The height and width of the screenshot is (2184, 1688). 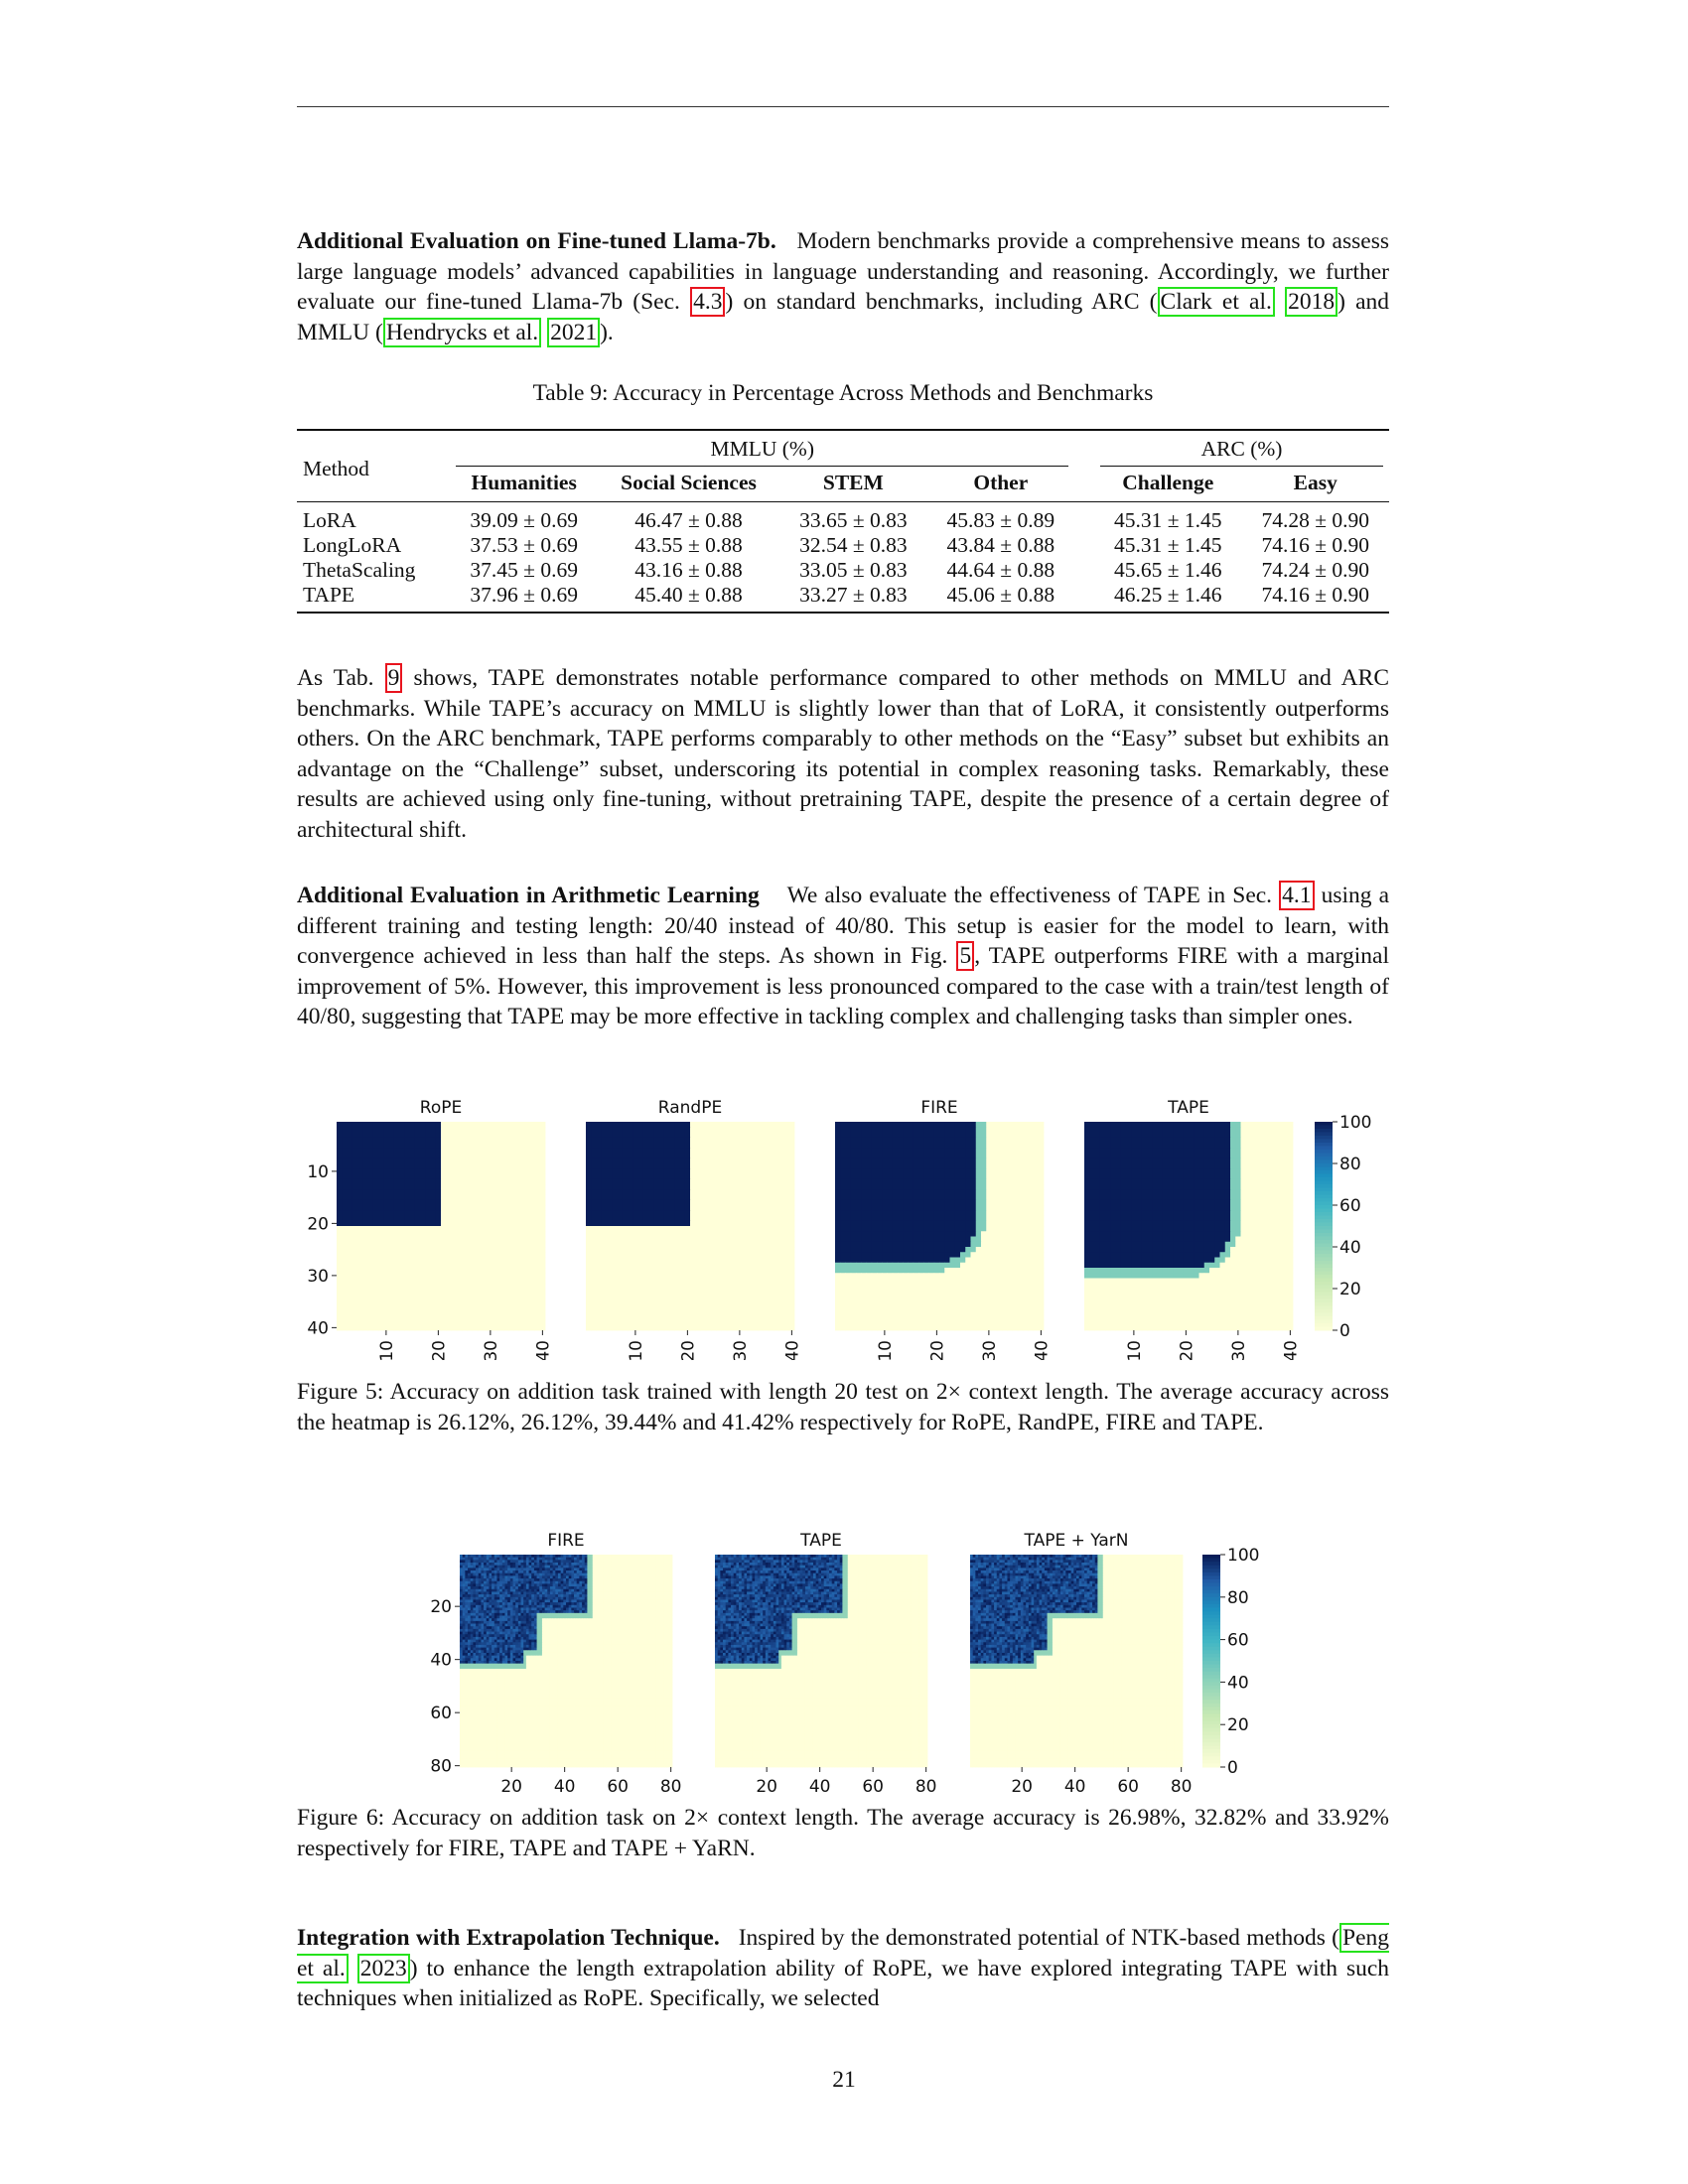 What do you see at coordinates (965, 956) in the screenshot?
I see `figure-link: 5` at bounding box center [965, 956].